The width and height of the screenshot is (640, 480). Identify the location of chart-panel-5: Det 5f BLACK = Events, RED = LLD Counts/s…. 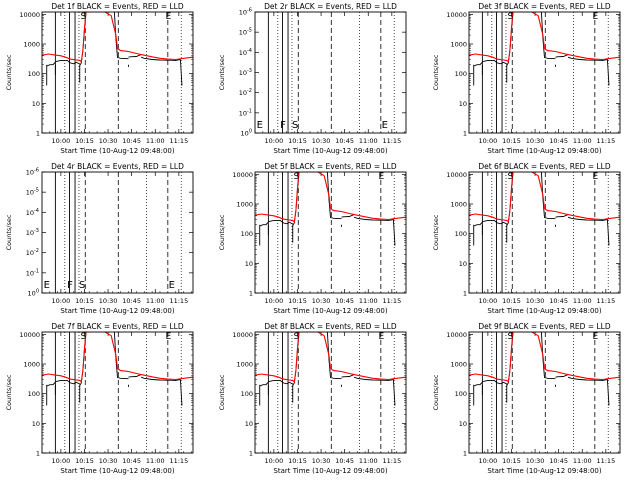
(312, 238).